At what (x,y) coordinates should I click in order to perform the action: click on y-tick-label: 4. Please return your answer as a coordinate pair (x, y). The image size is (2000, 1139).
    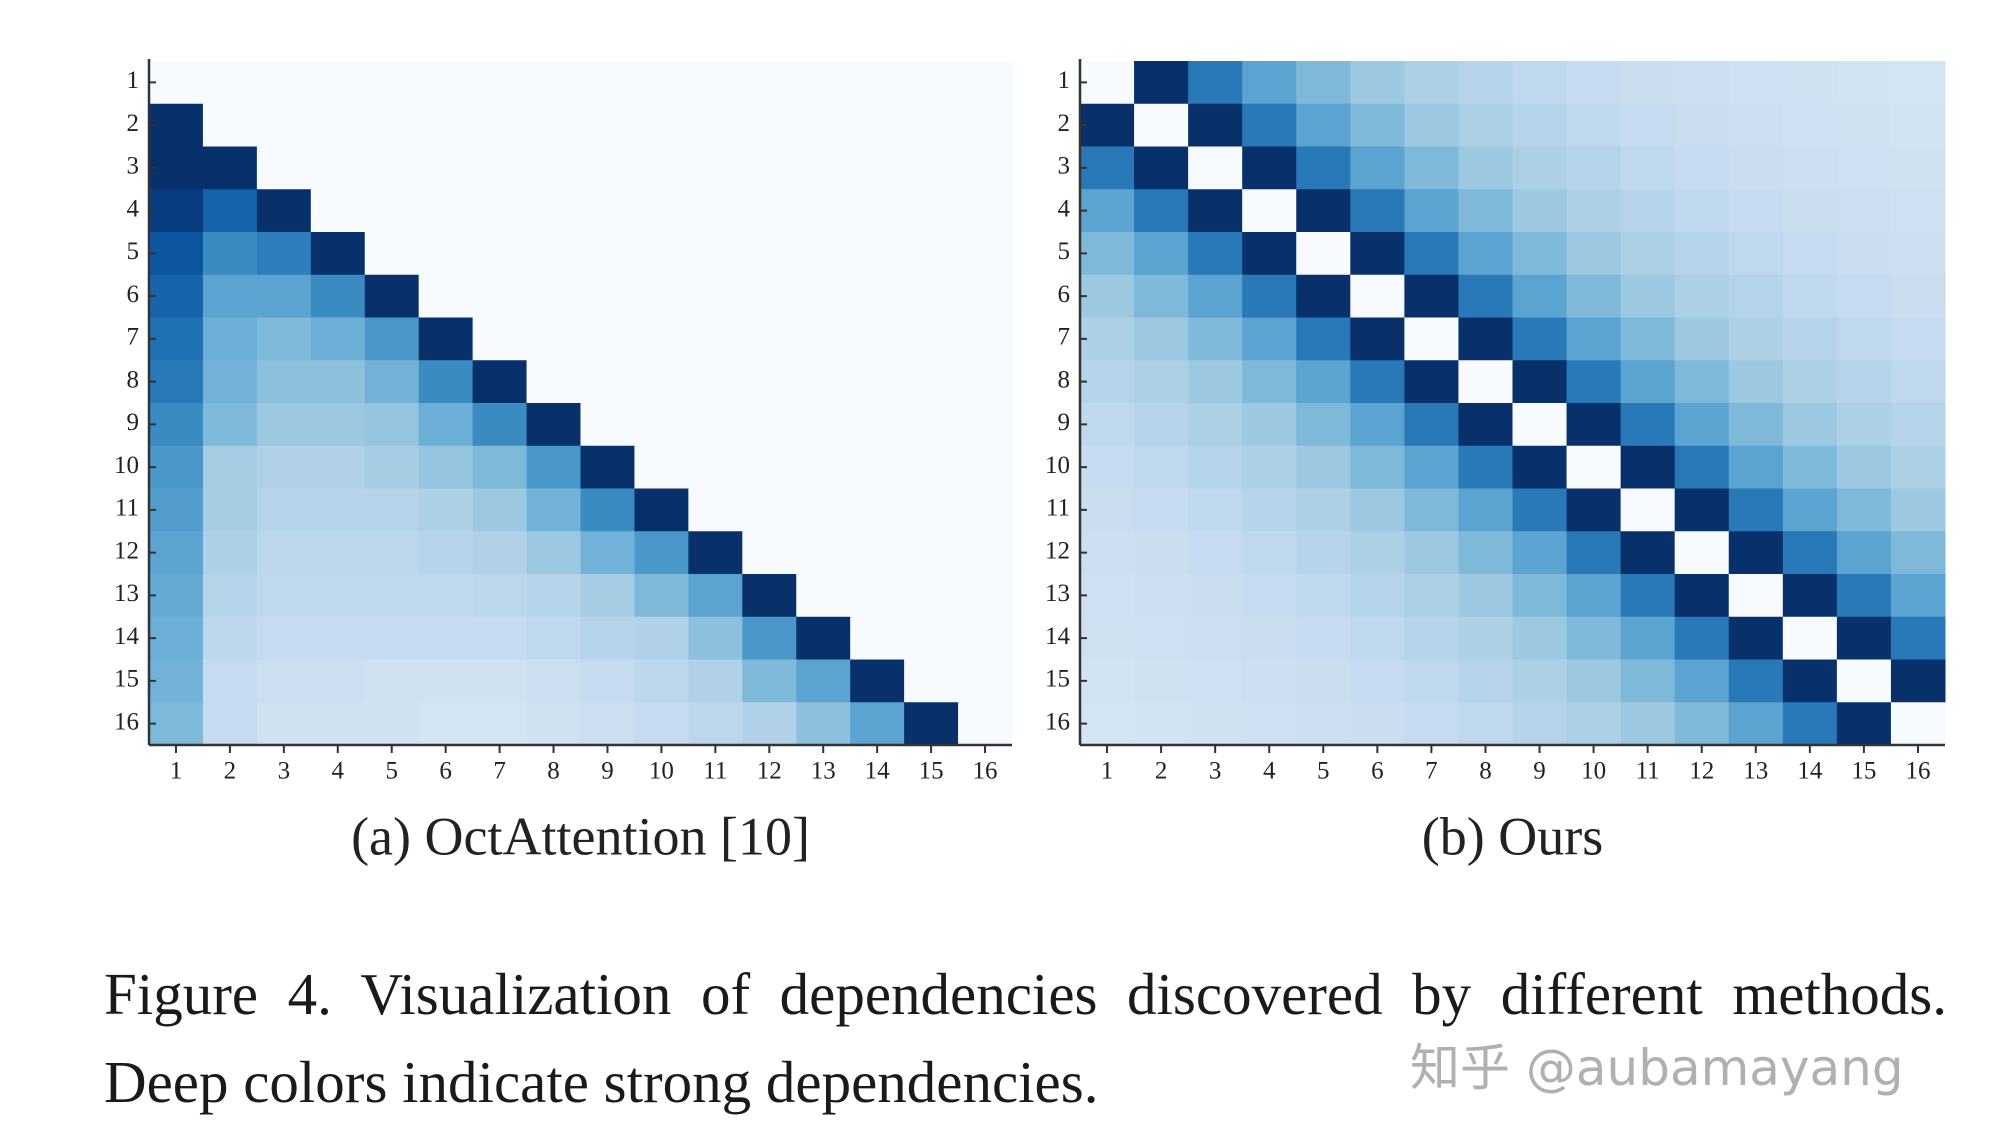
    Looking at the image, I should click on (133, 208).